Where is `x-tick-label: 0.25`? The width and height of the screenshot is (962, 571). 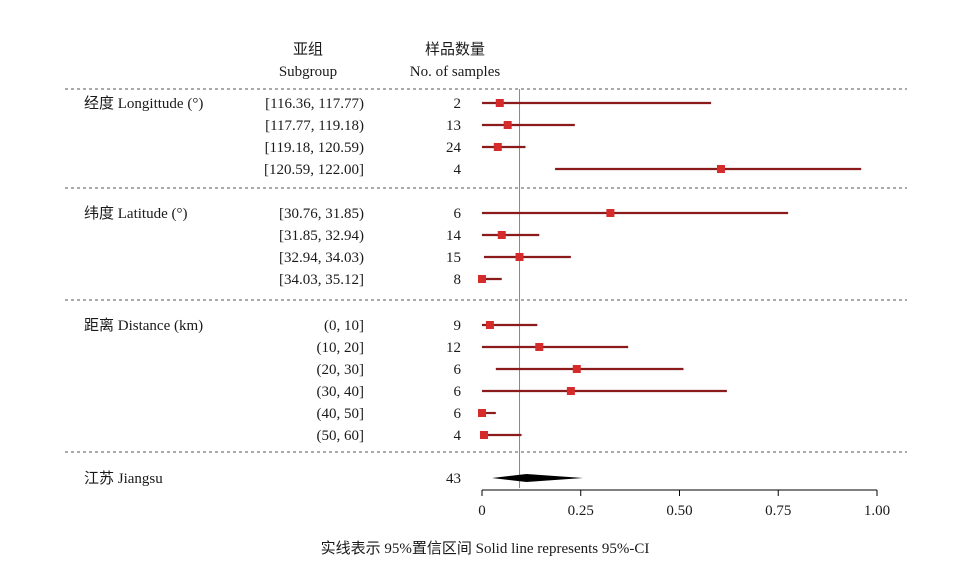 x-tick-label: 0.25 is located at coordinates (581, 511).